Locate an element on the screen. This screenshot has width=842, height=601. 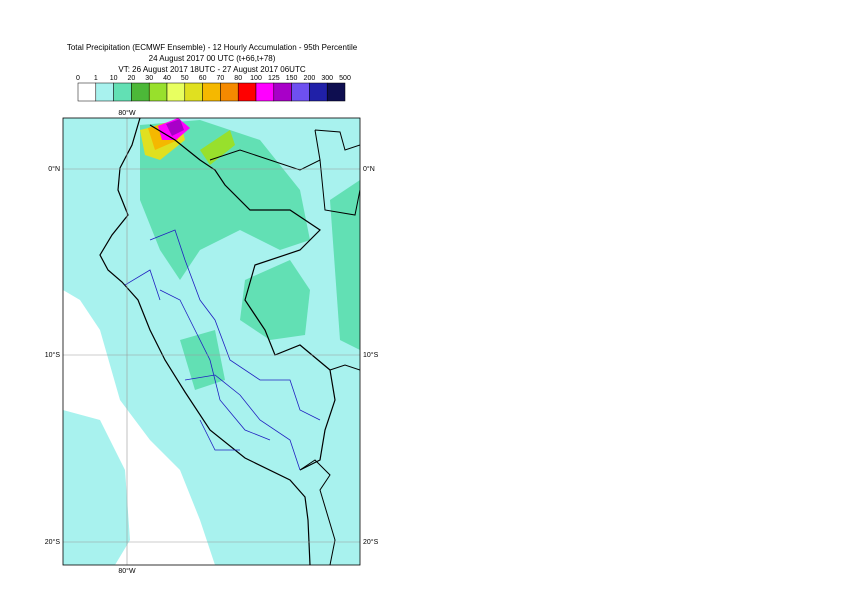
colorbar-label: 0 is located at coordinates (78, 78).